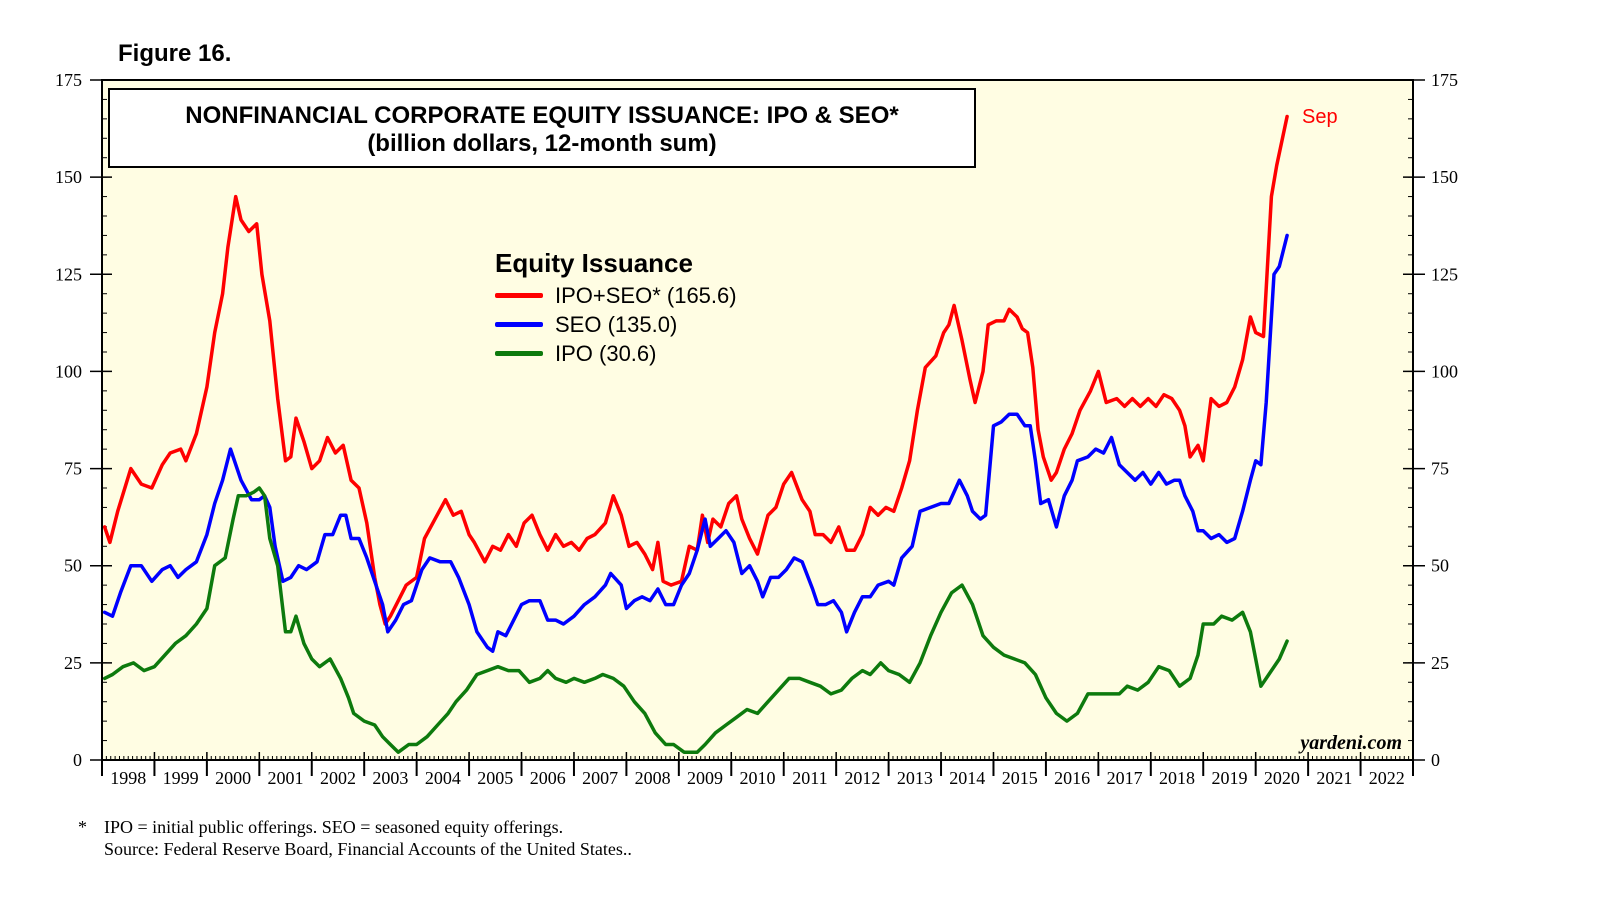 This screenshot has width=1610, height=910. What do you see at coordinates (1387, 778) in the screenshot?
I see `x-tick-label: 2022` at bounding box center [1387, 778].